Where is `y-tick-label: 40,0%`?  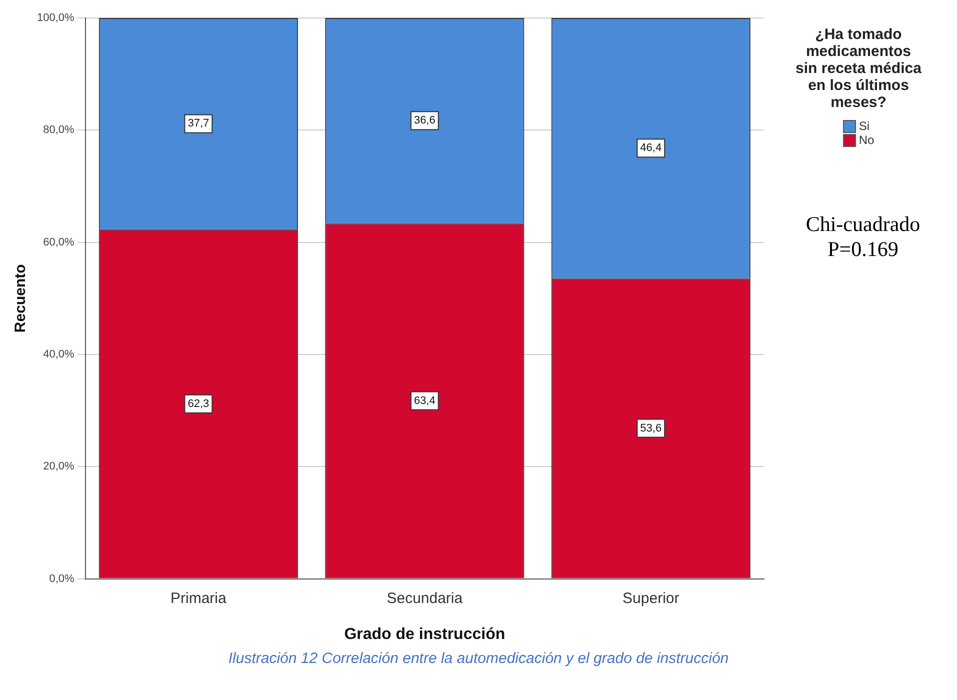 y-tick-label: 40,0% is located at coordinates (59, 354).